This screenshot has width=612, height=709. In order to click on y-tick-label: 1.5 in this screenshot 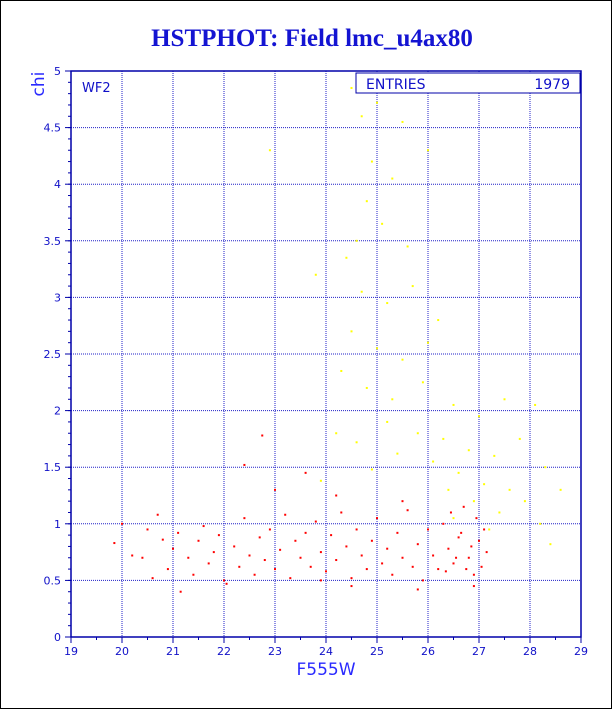, I will do `click(53, 467)`.